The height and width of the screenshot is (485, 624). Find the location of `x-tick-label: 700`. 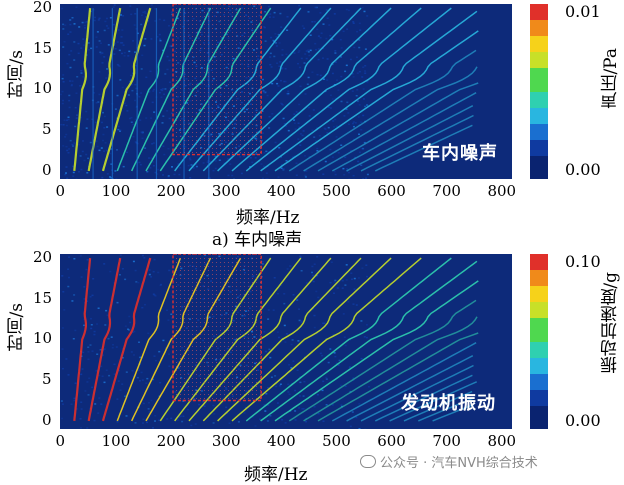

x-tick-label: 700 is located at coordinates (446, 441).